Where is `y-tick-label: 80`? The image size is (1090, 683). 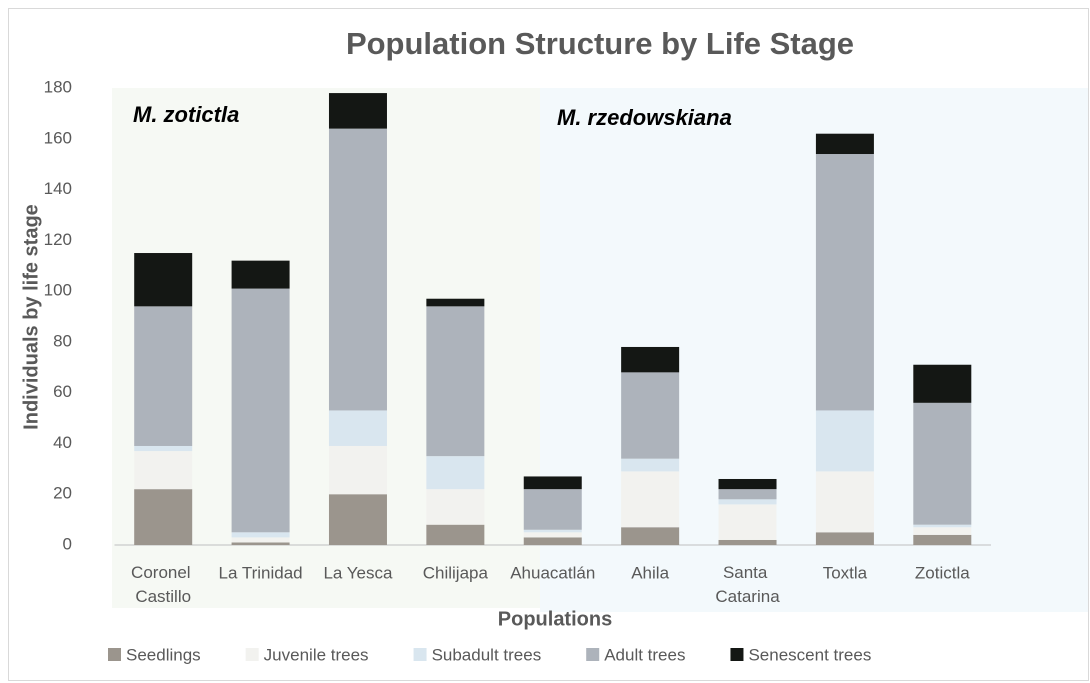
y-tick-label: 80 is located at coordinates (62, 340).